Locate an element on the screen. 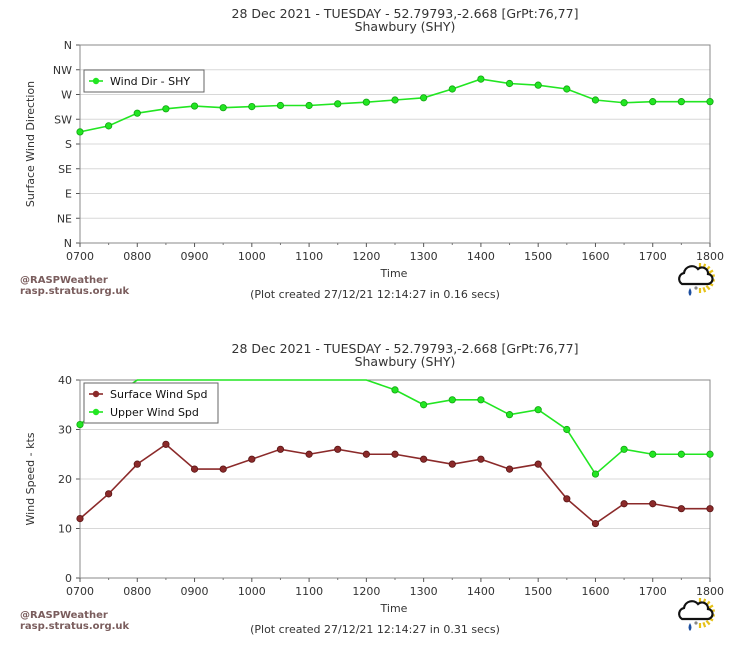 This screenshot has height=647, width=730. x-tick-label: 1600 is located at coordinates (595, 256).